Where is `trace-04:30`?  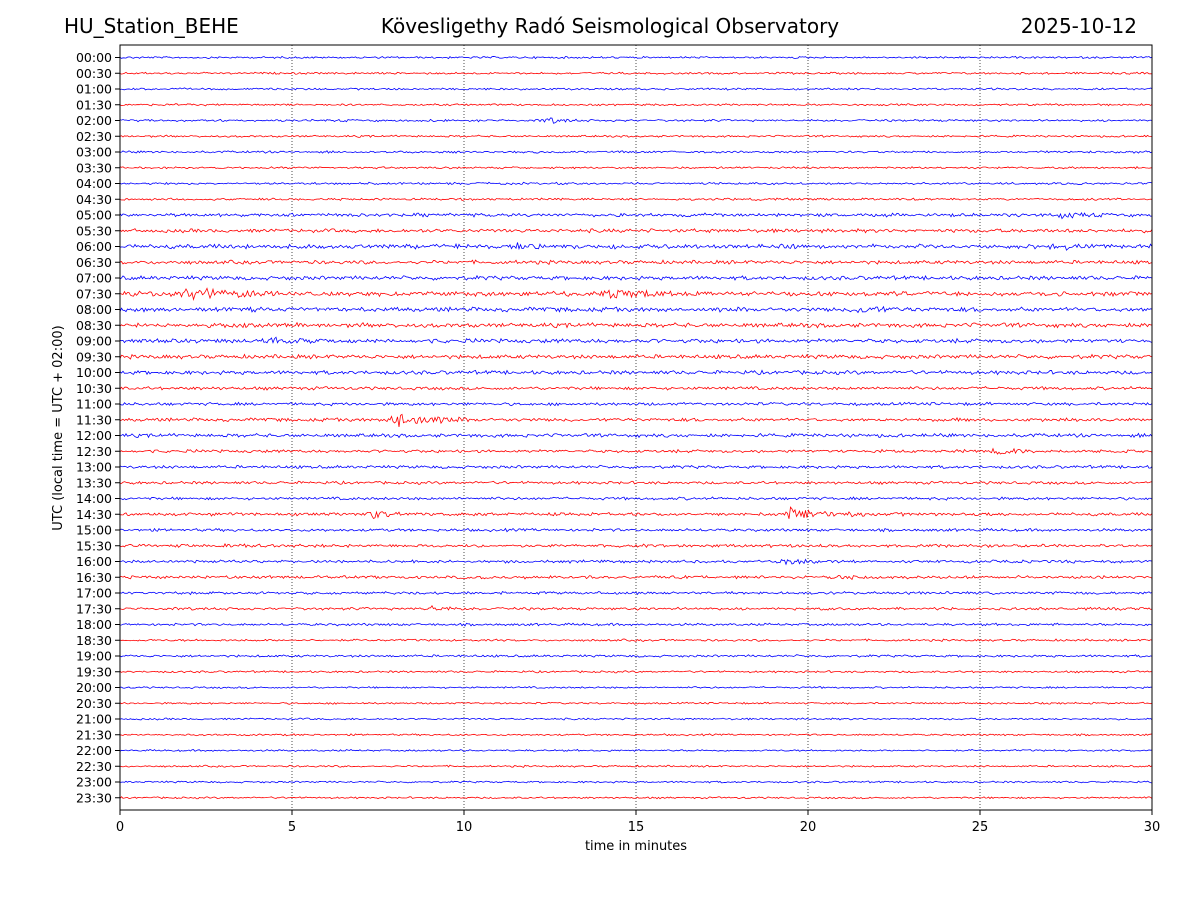 trace-04:30 is located at coordinates (636, 199).